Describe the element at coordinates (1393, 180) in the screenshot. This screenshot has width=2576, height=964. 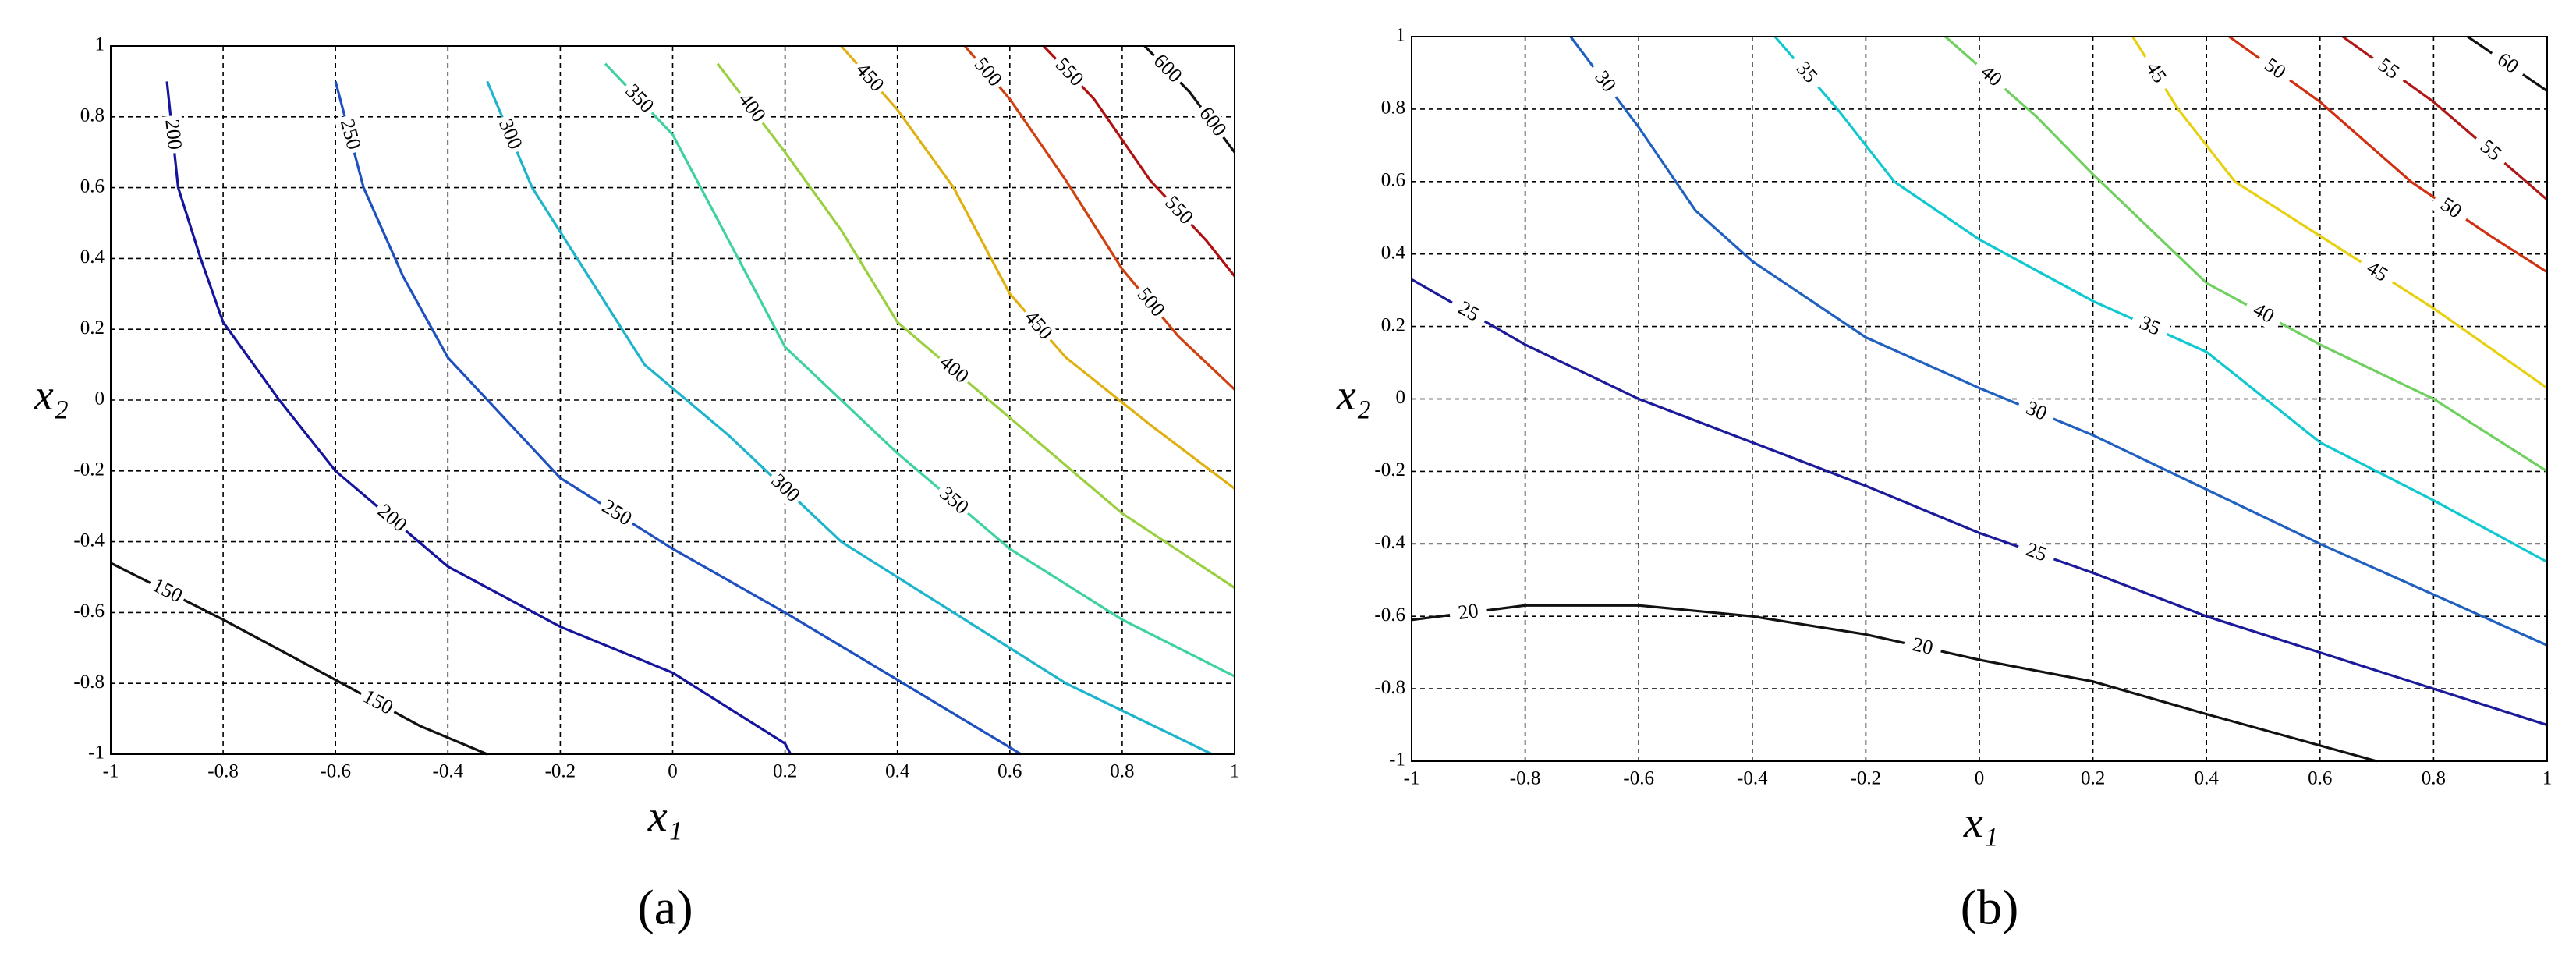
I see `y-tick-label: 0.6` at that location.